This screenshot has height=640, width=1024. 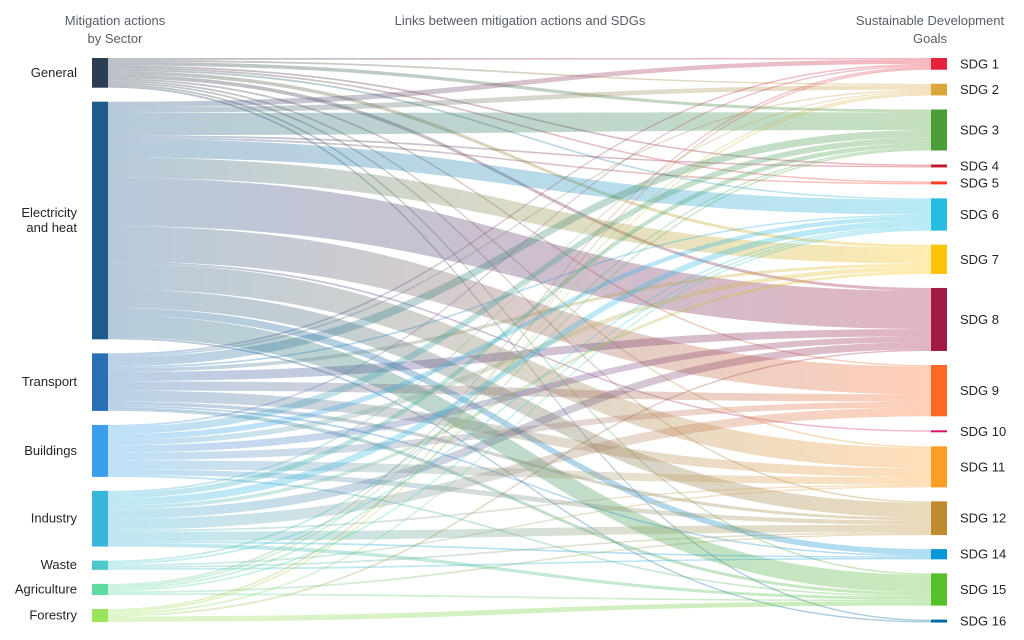 What do you see at coordinates (100, 73) in the screenshot?
I see `sector-node-general` at bounding box center [100, 73].